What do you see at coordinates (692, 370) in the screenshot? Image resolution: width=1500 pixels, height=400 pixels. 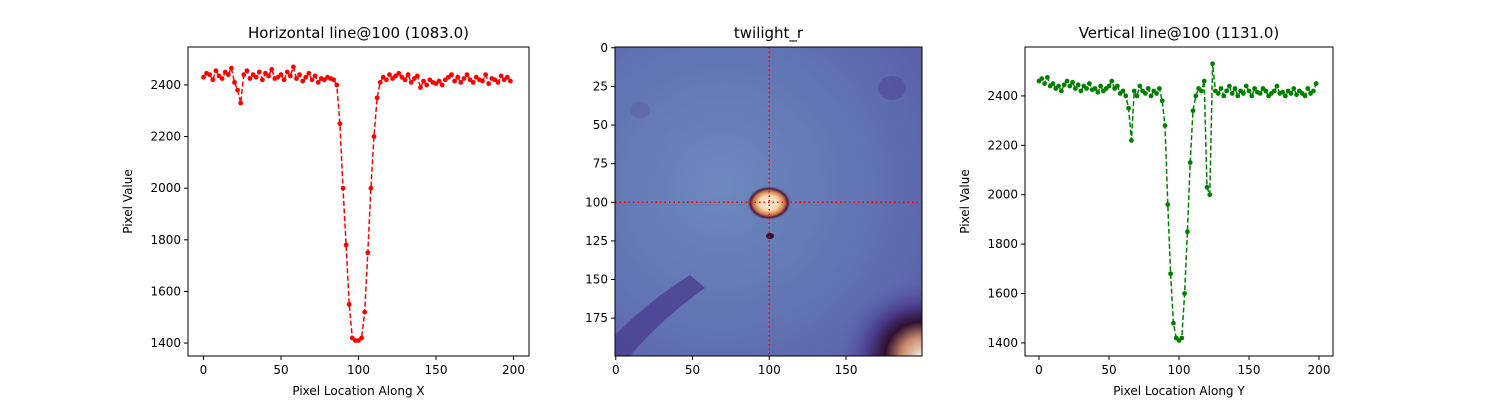 I see `x-tick-label: 50` at bounding box center [692, 370].